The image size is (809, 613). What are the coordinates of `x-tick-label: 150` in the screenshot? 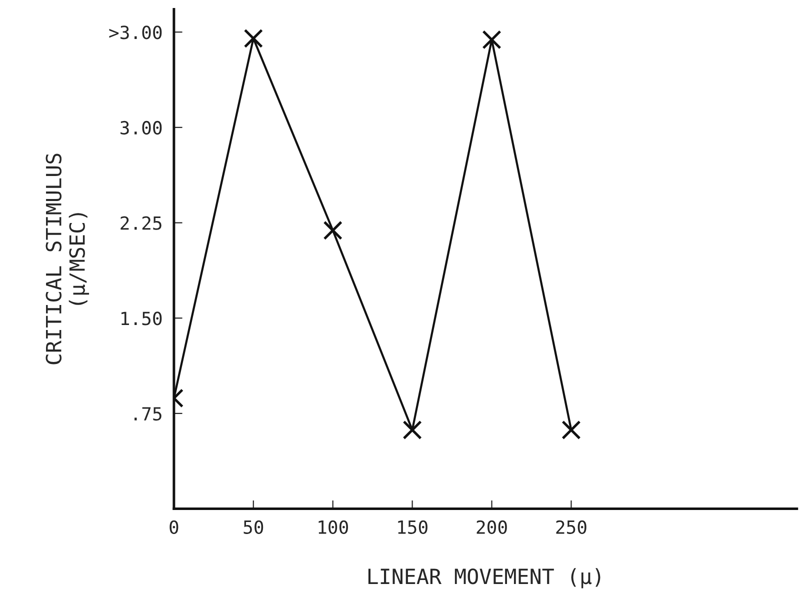 It's located at (413, 527).